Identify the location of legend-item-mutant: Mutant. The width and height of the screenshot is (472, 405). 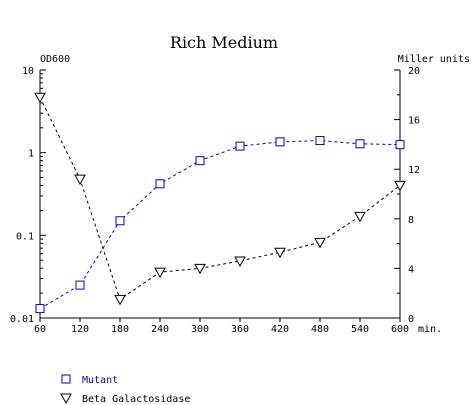
(89, 380).